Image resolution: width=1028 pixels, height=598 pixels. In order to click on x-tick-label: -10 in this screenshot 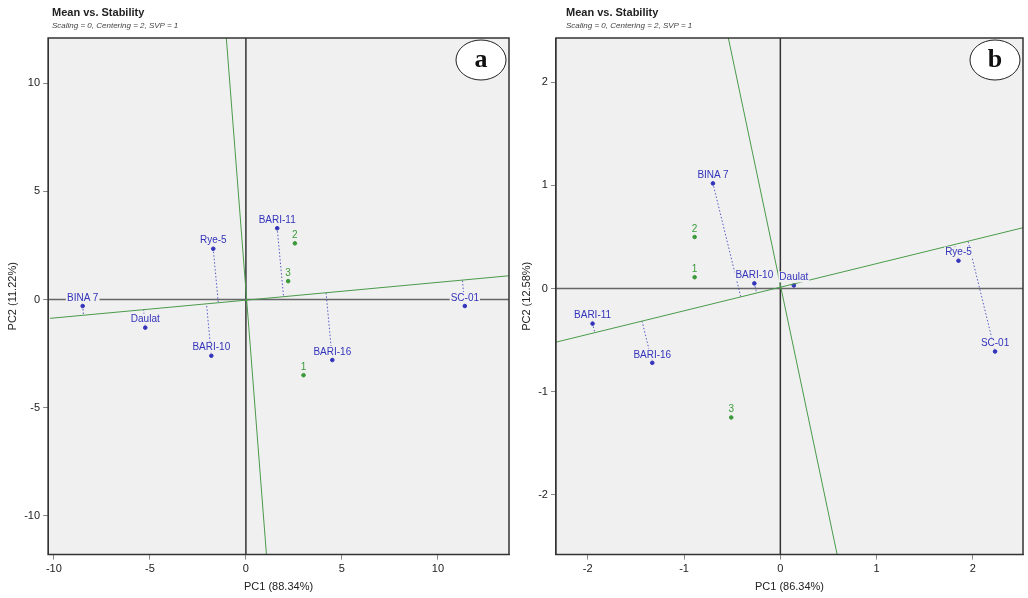, I will do `click(53, 568)`.